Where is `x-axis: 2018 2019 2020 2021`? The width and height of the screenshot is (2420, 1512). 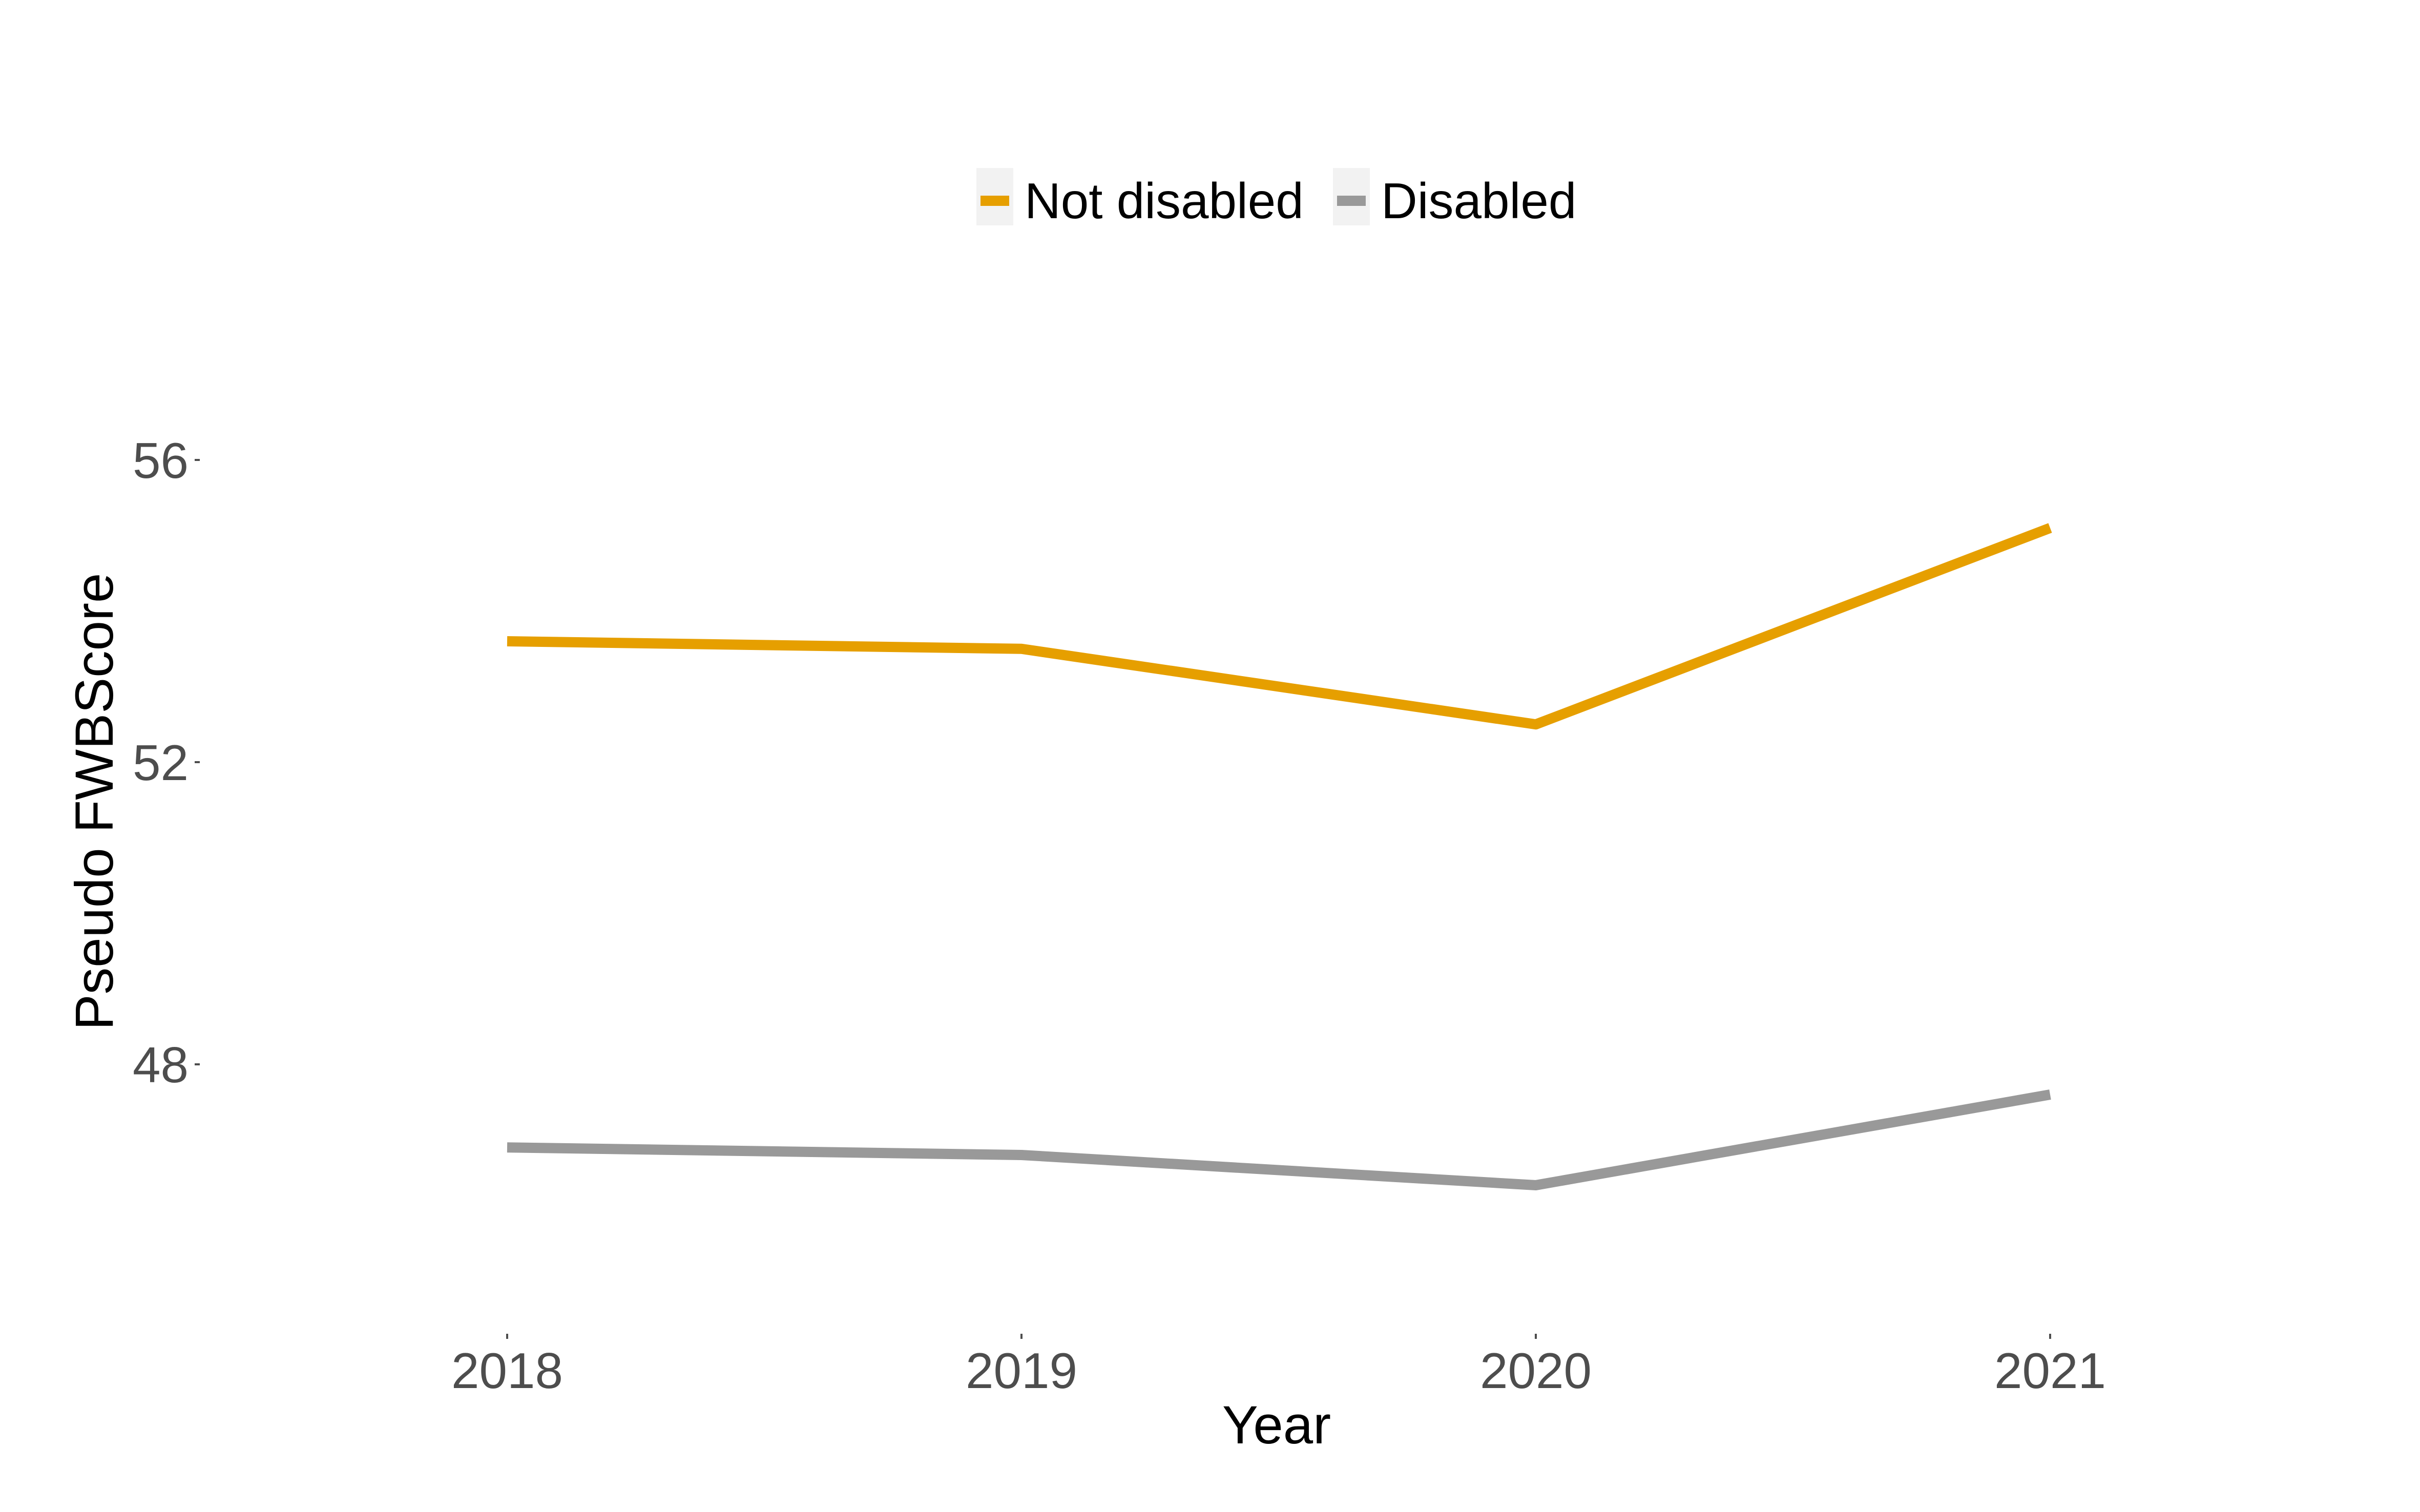
x-axis: 2018 2019 2020 2021 is located at coordinates (1278, 1366).